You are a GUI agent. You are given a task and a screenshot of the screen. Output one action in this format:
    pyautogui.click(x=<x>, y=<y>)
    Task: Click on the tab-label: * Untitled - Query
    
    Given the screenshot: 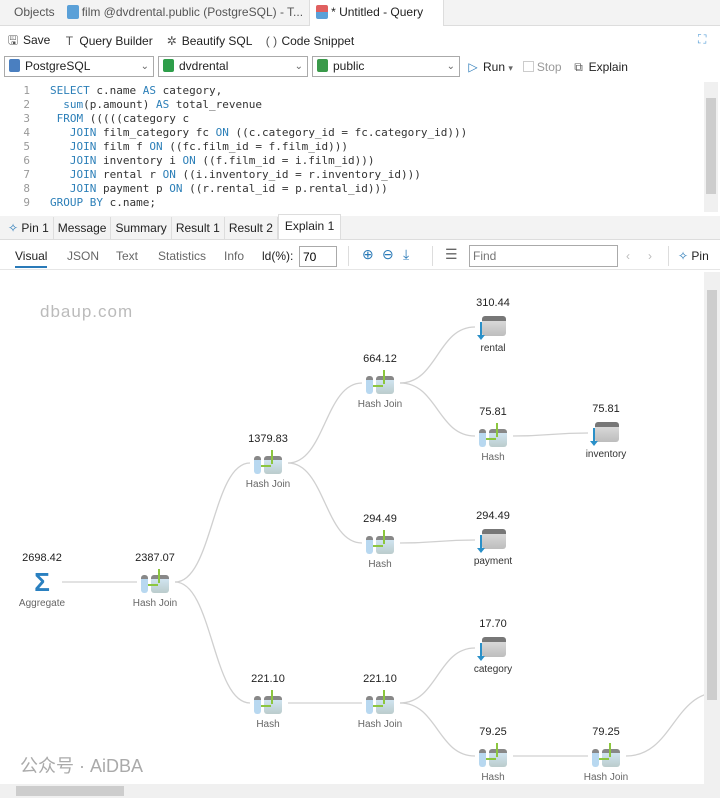 What is the action you would take?
    pyautogui.click(x=377, y=12)
    